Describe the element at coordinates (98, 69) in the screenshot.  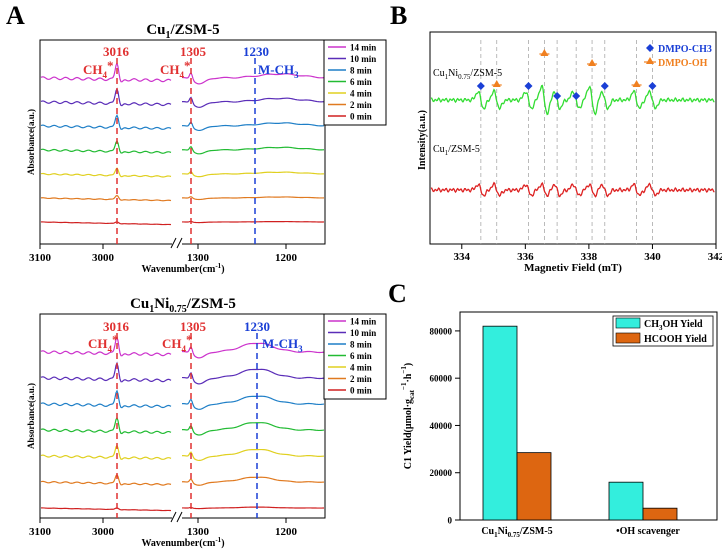
I see `panel-a1-species-ch4-a: CH4*` at that location.